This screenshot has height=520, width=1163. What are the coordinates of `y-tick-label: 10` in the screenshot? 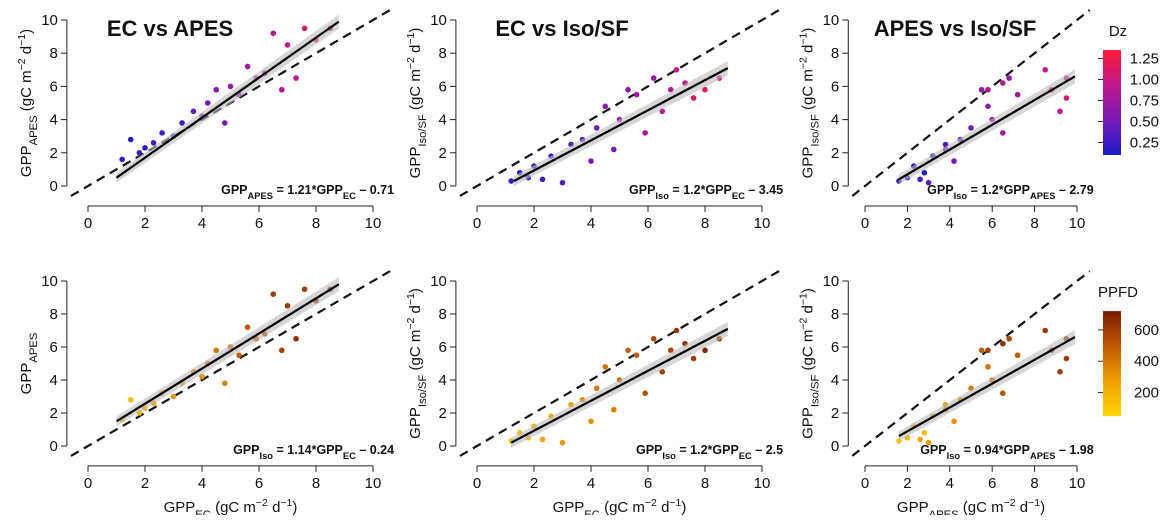 It's located at (831, 20).